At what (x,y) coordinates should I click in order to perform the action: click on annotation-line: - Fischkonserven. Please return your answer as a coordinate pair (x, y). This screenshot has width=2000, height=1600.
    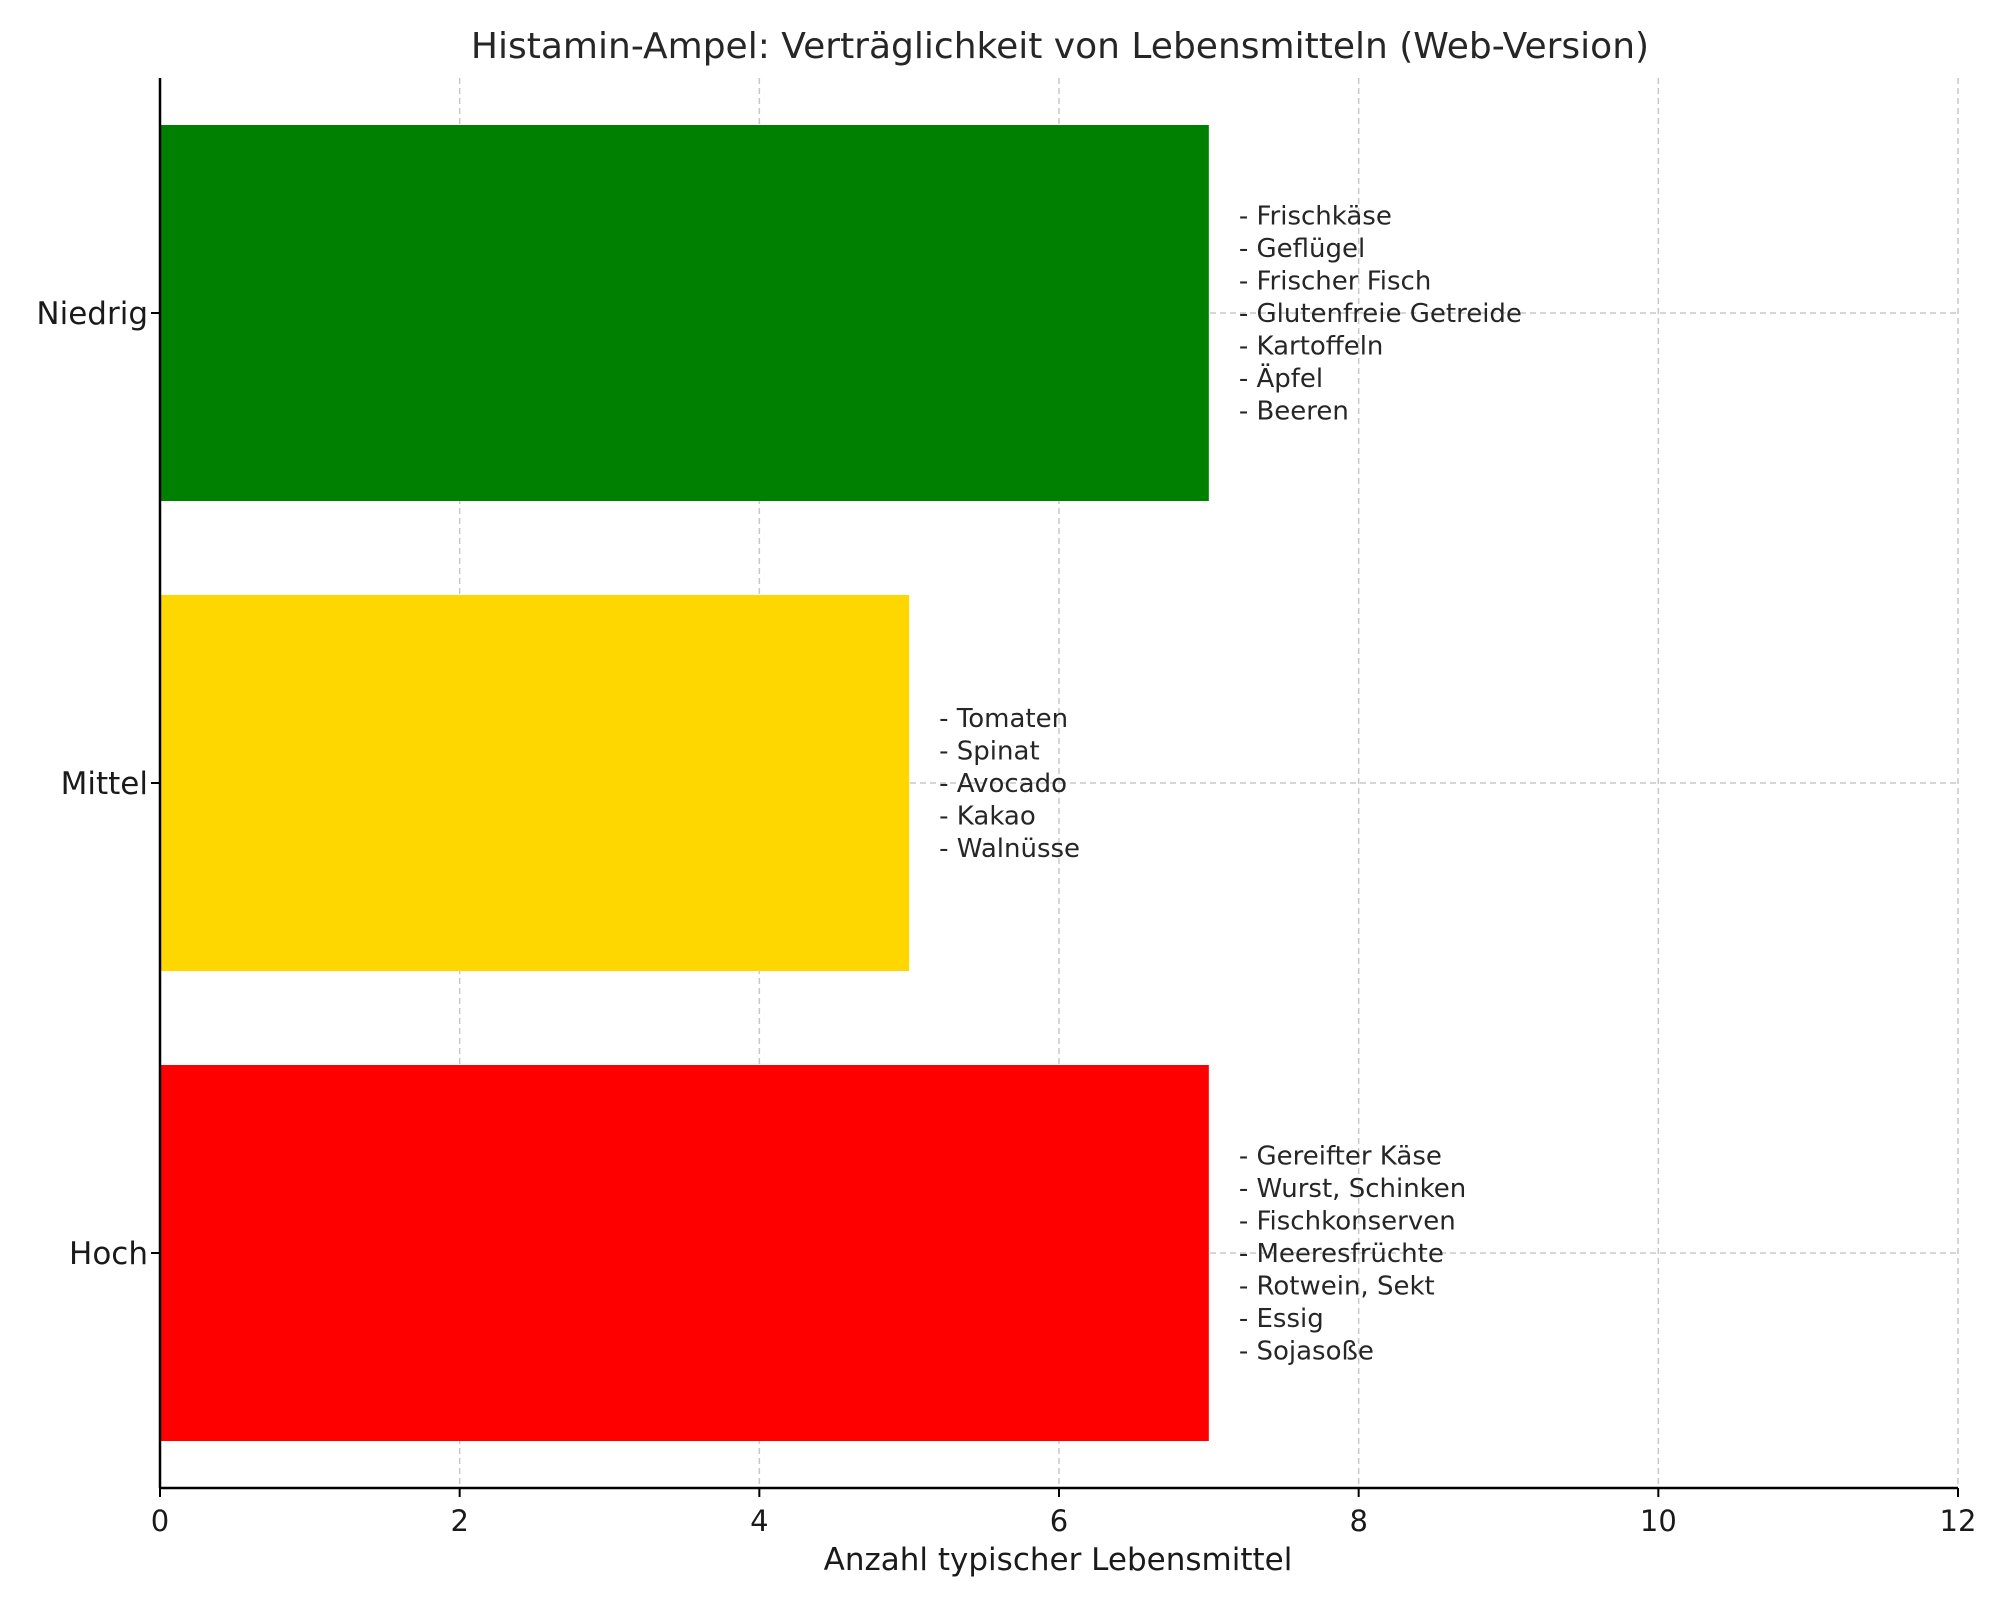
    Looking at the image, I should click on (1347, 1222).